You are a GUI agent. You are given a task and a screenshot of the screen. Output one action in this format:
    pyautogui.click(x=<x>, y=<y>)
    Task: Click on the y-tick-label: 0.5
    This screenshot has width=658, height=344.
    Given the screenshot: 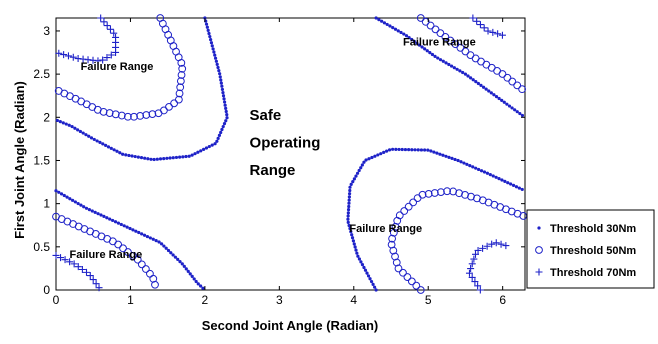 What is the action you would take?
    pyautogui.click(x=41, y=247)
    